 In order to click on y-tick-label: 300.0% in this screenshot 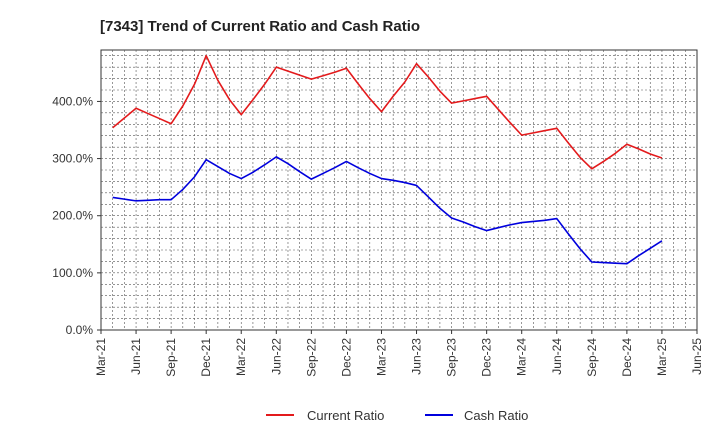, I will do `click(72, 159)`.